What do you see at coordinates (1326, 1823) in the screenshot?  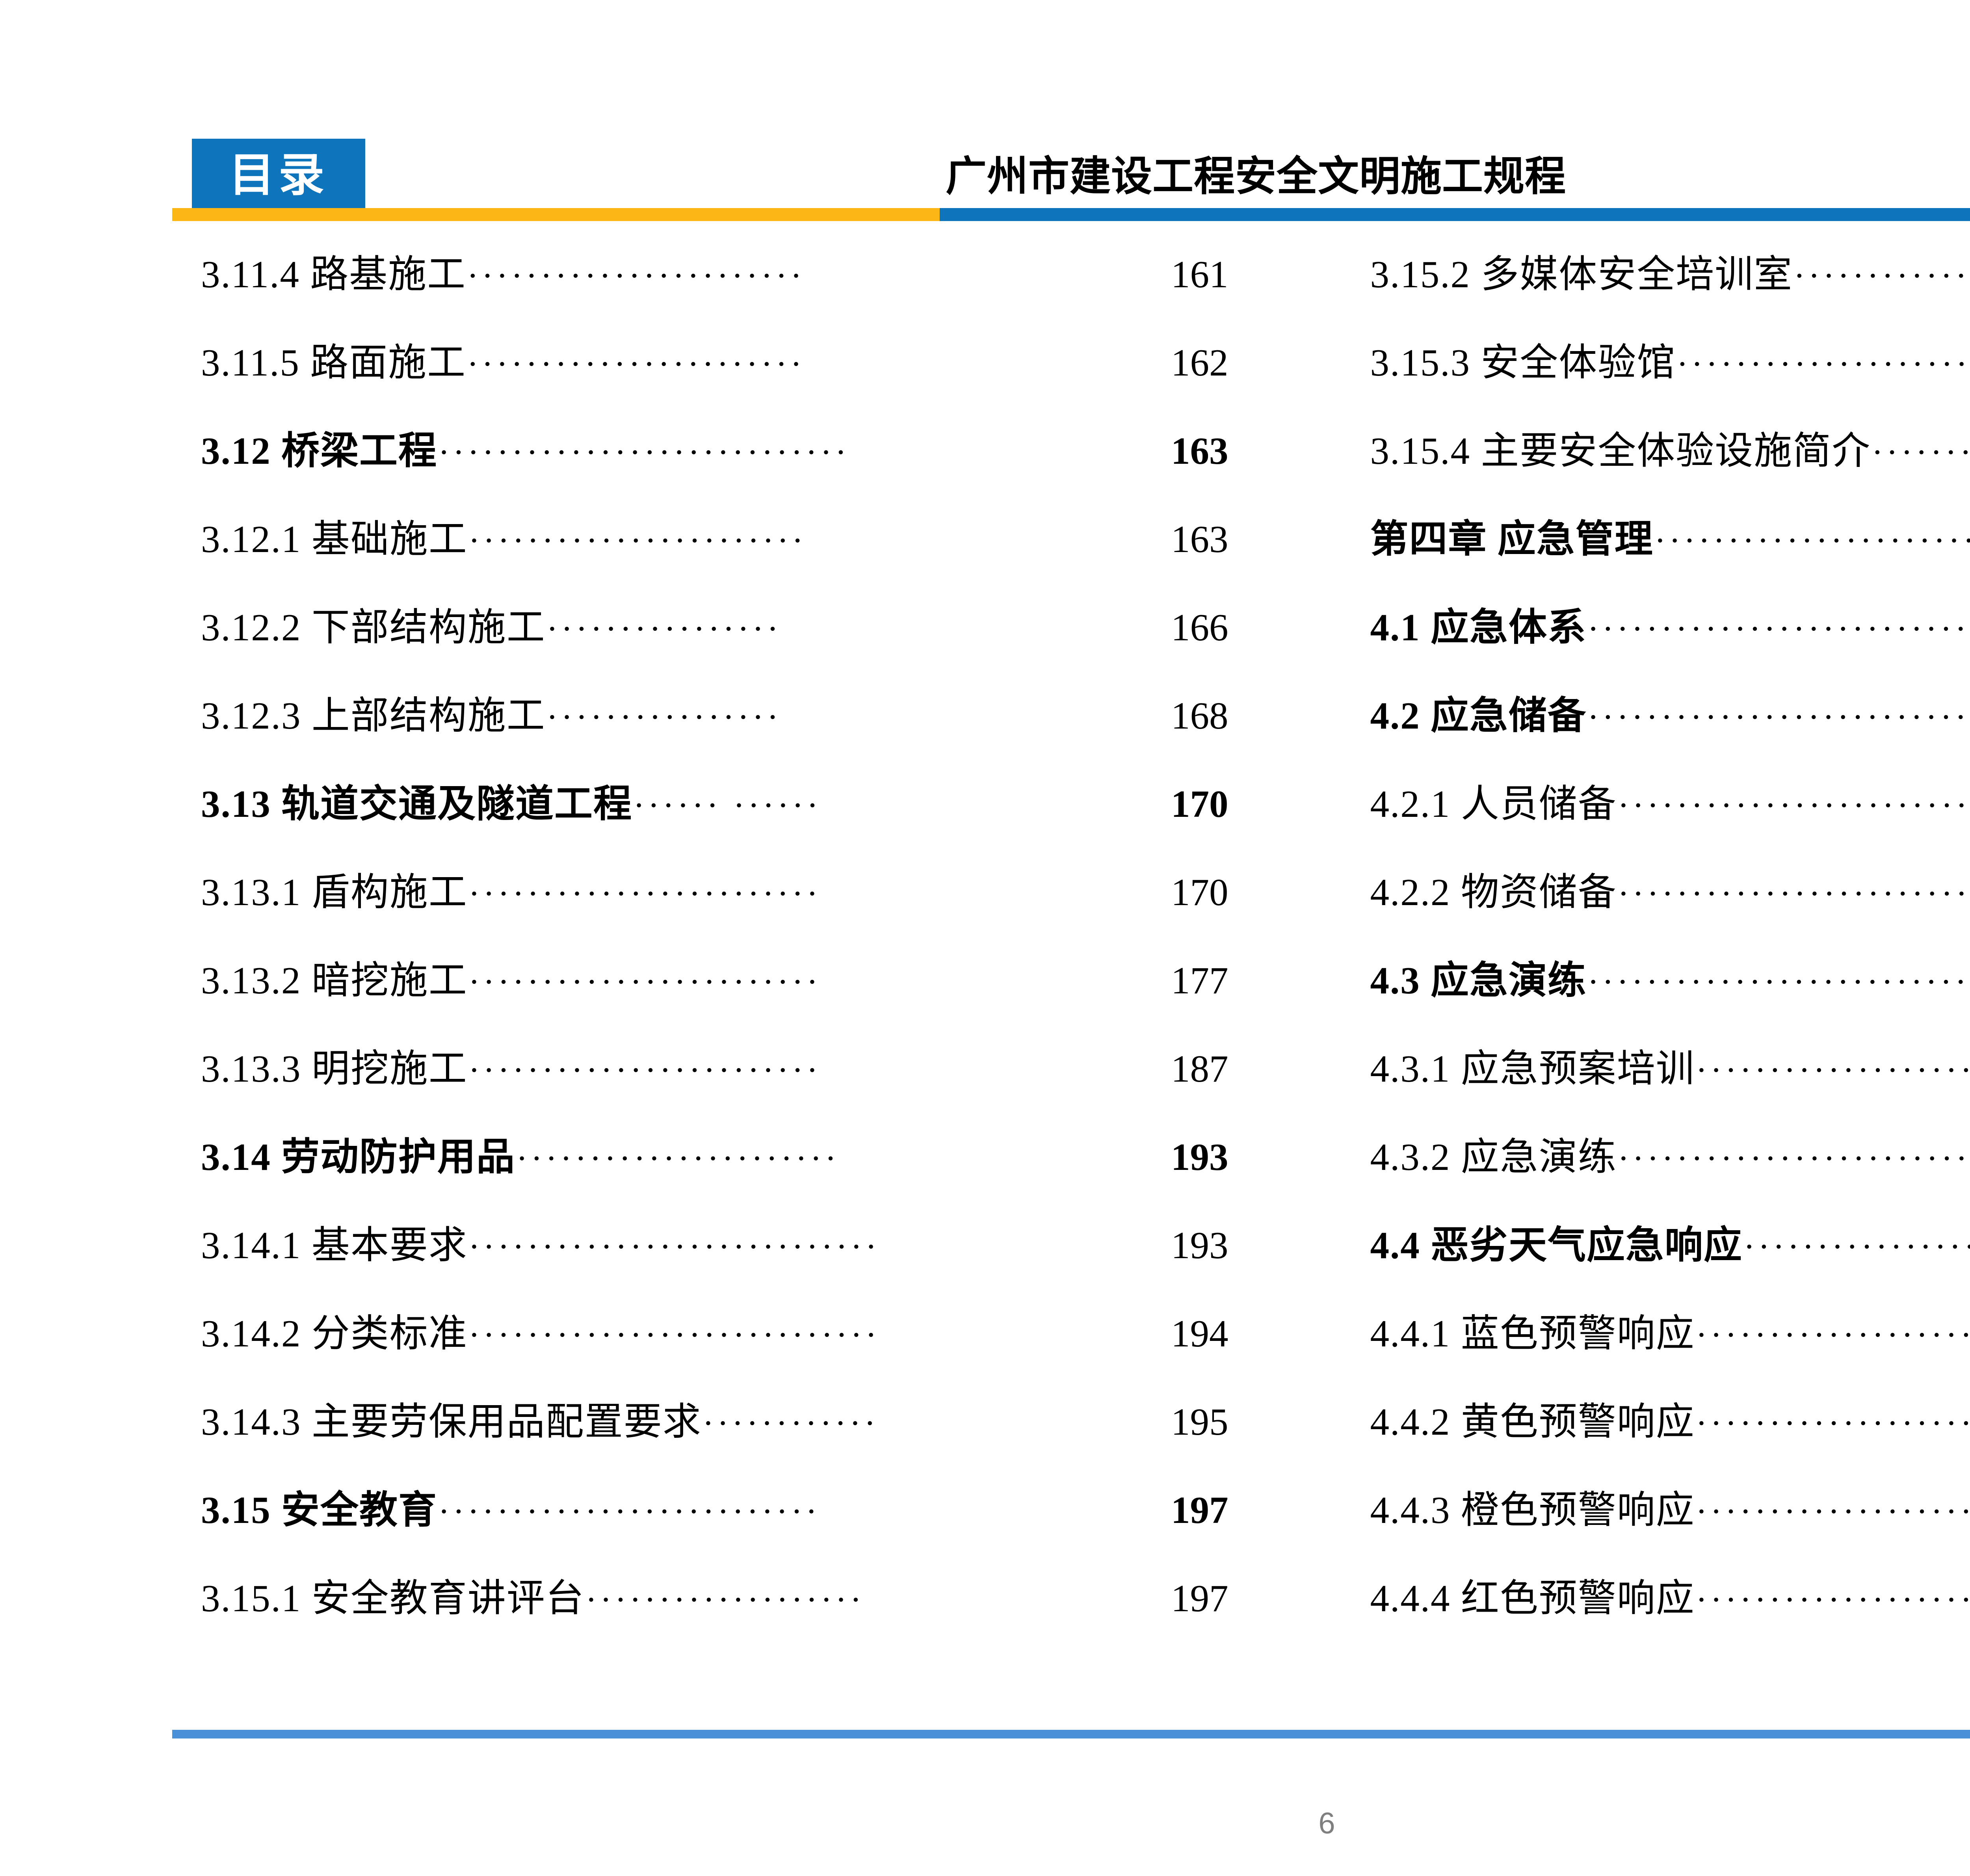 I see `page-number: 6` at bounding box center [1326, 1823].